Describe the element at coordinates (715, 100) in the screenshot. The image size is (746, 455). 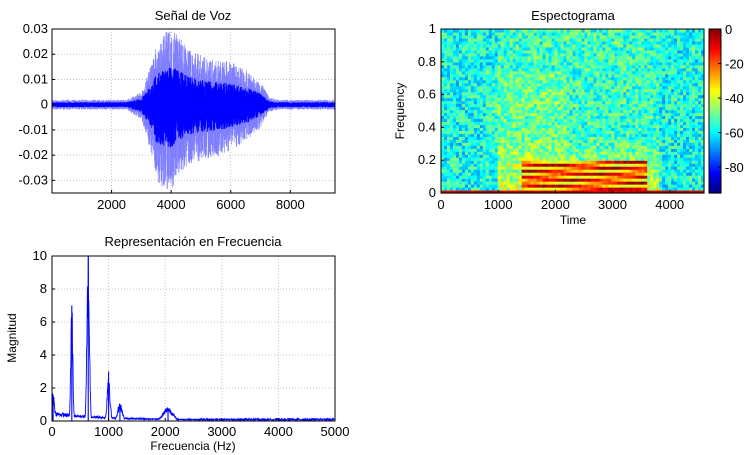
I see `colorbar-segment` at that location.